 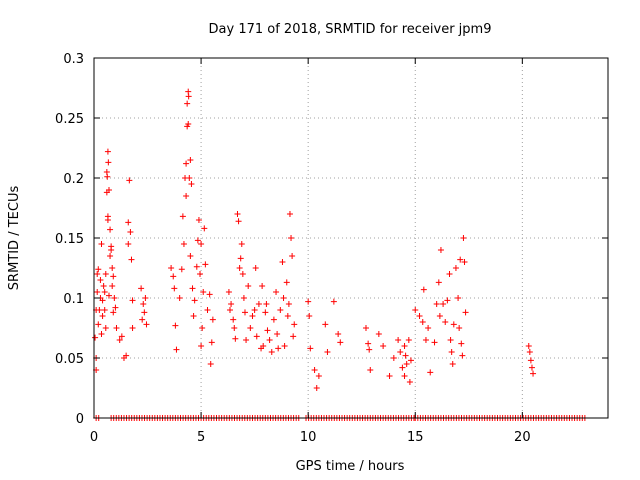 What do you see at coordinates (350, 466) in the screenshot?
I see `x-axis-label: GPS time / hours` at bounding box center [350, 466].